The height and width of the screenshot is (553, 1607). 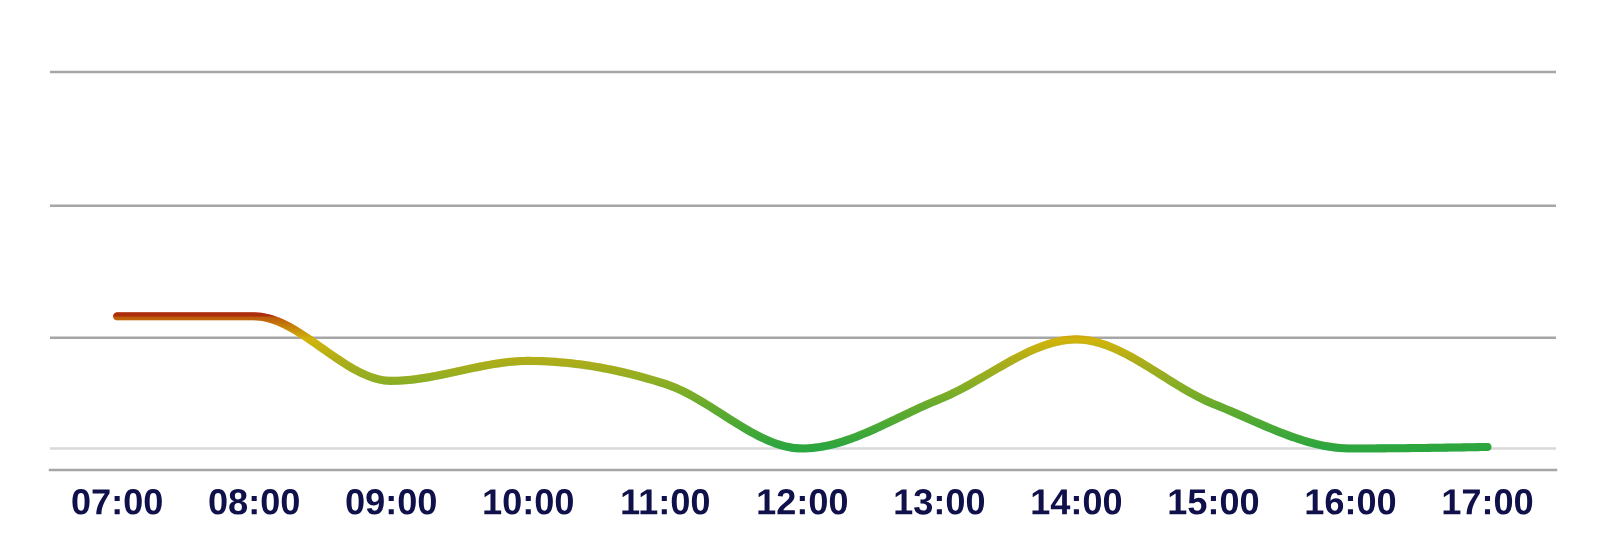 I want to click on x-tick-label: 14:00, so click(x=1077, y=502).